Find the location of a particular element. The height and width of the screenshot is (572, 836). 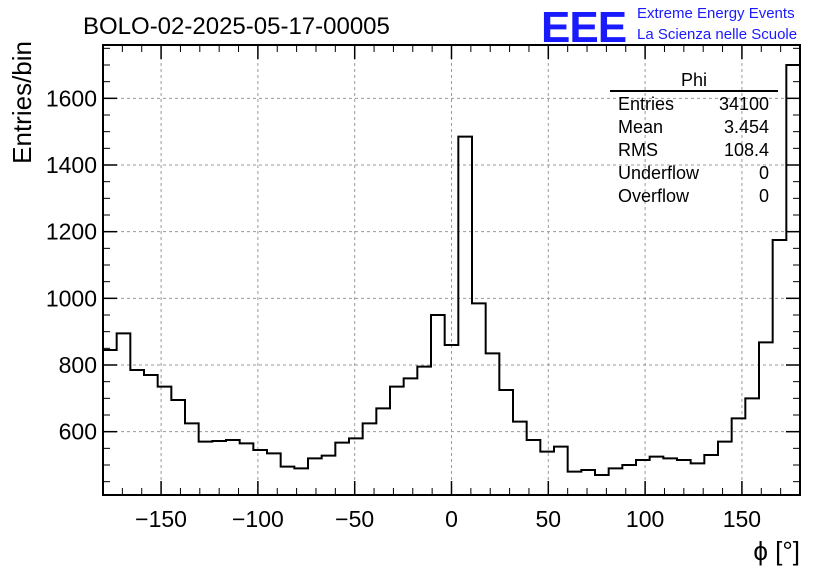

chart-title: BOLO-02-2025-05-17-00005 is located at coordinates (236, 26).